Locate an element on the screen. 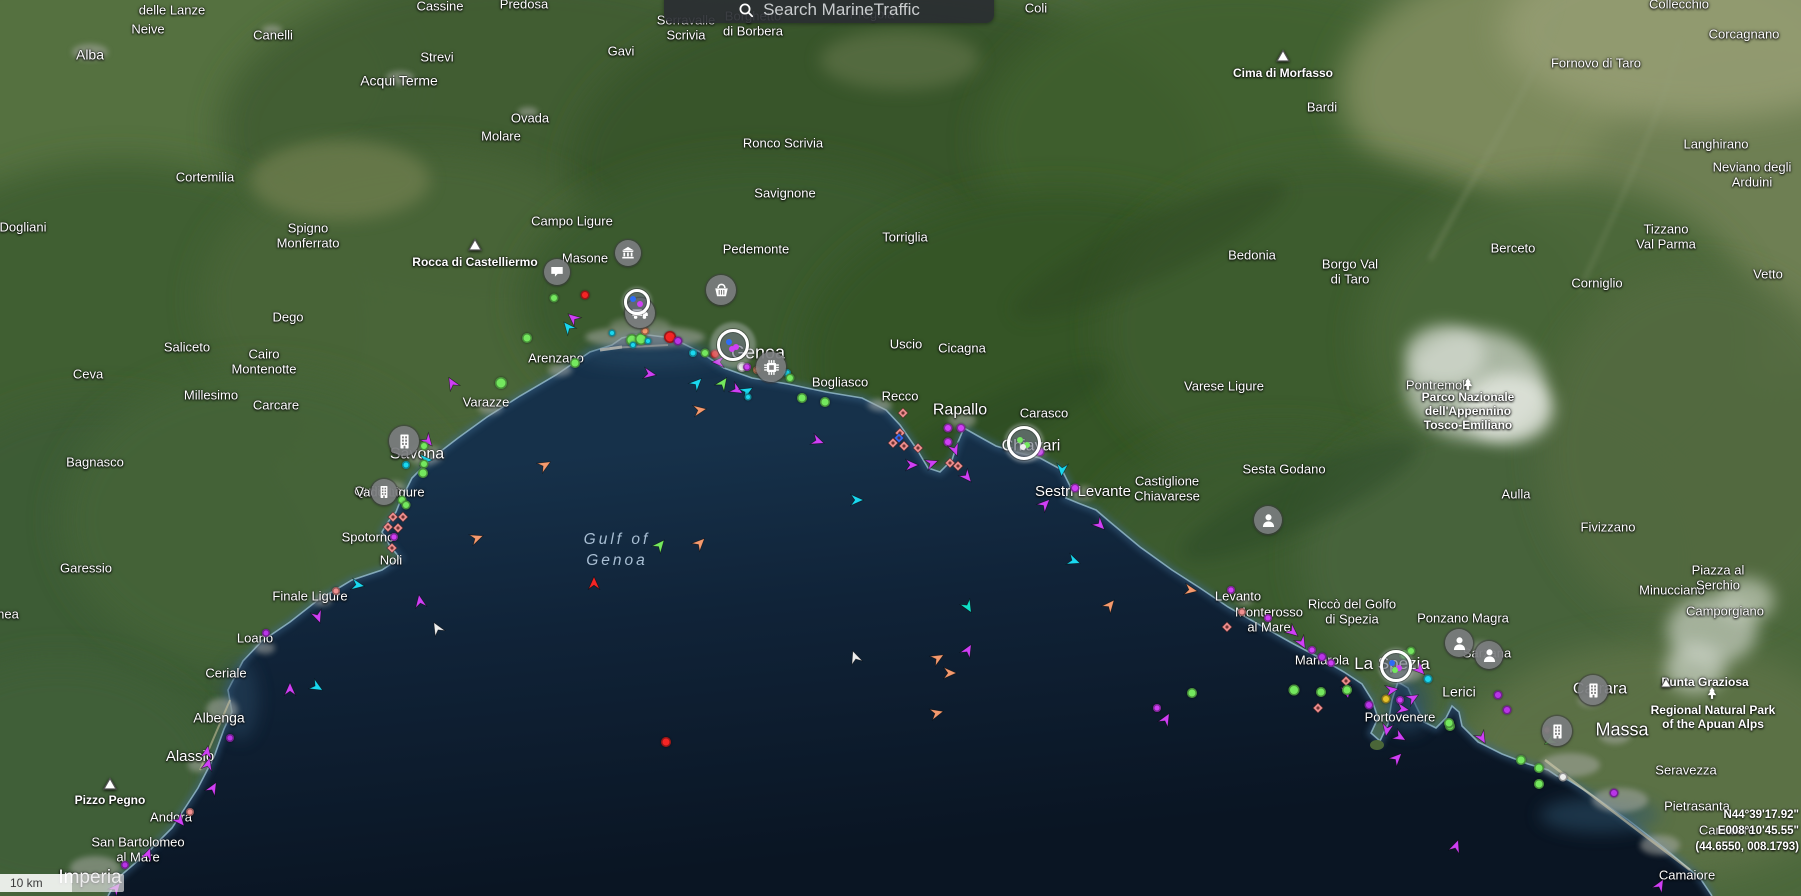  vessel-dot-yellow is located at coordinates (1386, 699).